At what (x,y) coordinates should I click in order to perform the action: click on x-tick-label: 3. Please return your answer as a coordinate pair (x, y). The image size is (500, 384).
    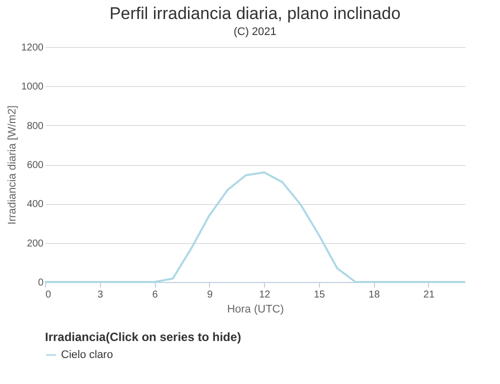
    Looking at the image, I should click on (101, 295).